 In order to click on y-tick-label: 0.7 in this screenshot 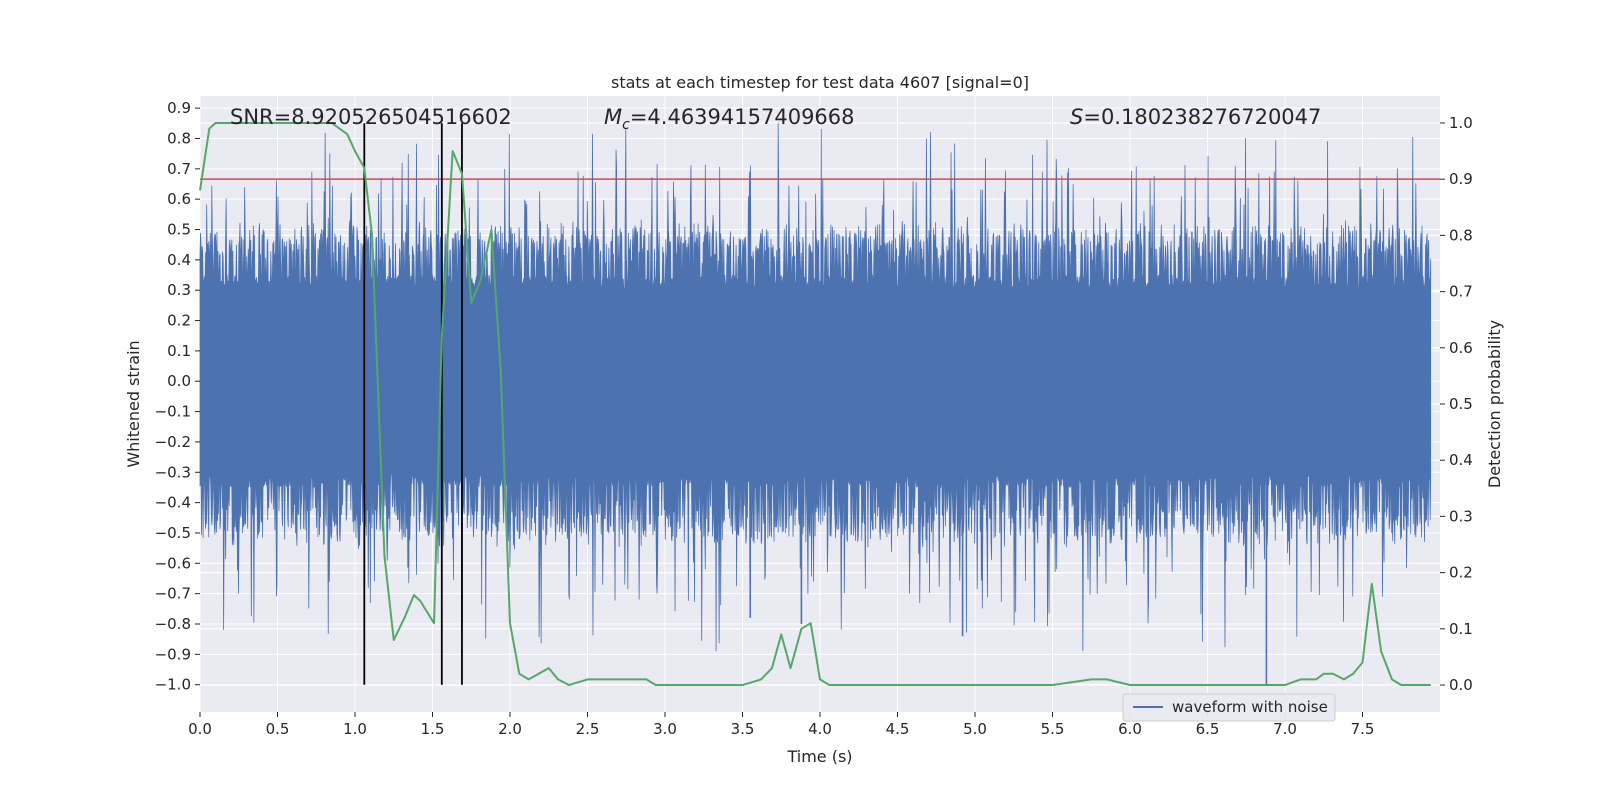, I will do `click(179, 169)`.